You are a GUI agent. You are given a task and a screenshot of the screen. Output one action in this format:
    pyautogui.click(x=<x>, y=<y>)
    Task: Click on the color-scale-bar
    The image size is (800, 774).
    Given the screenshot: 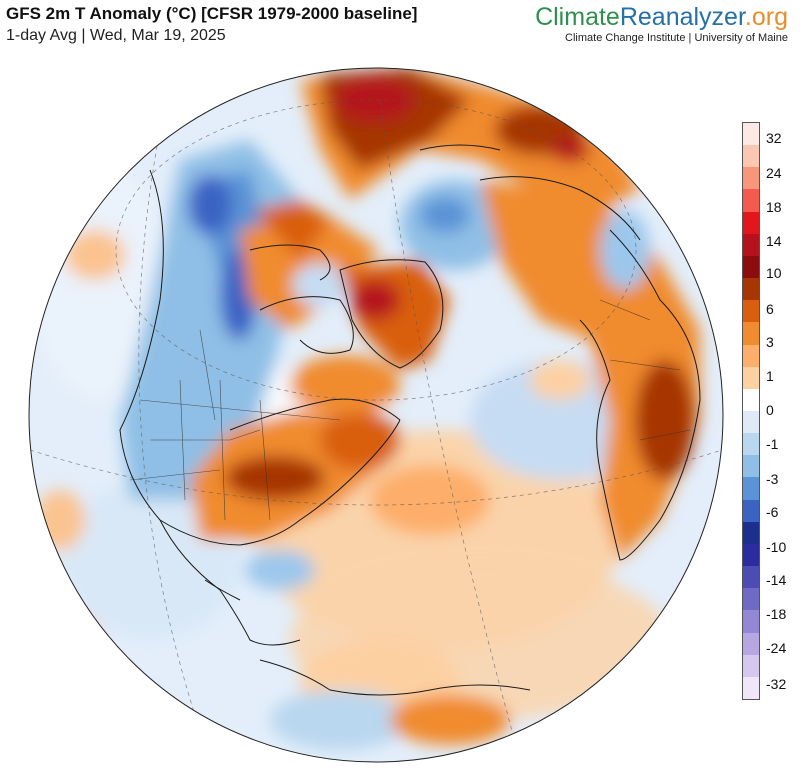 What is the action you would take?
    pyautogui.click(x=751, y=411)
    